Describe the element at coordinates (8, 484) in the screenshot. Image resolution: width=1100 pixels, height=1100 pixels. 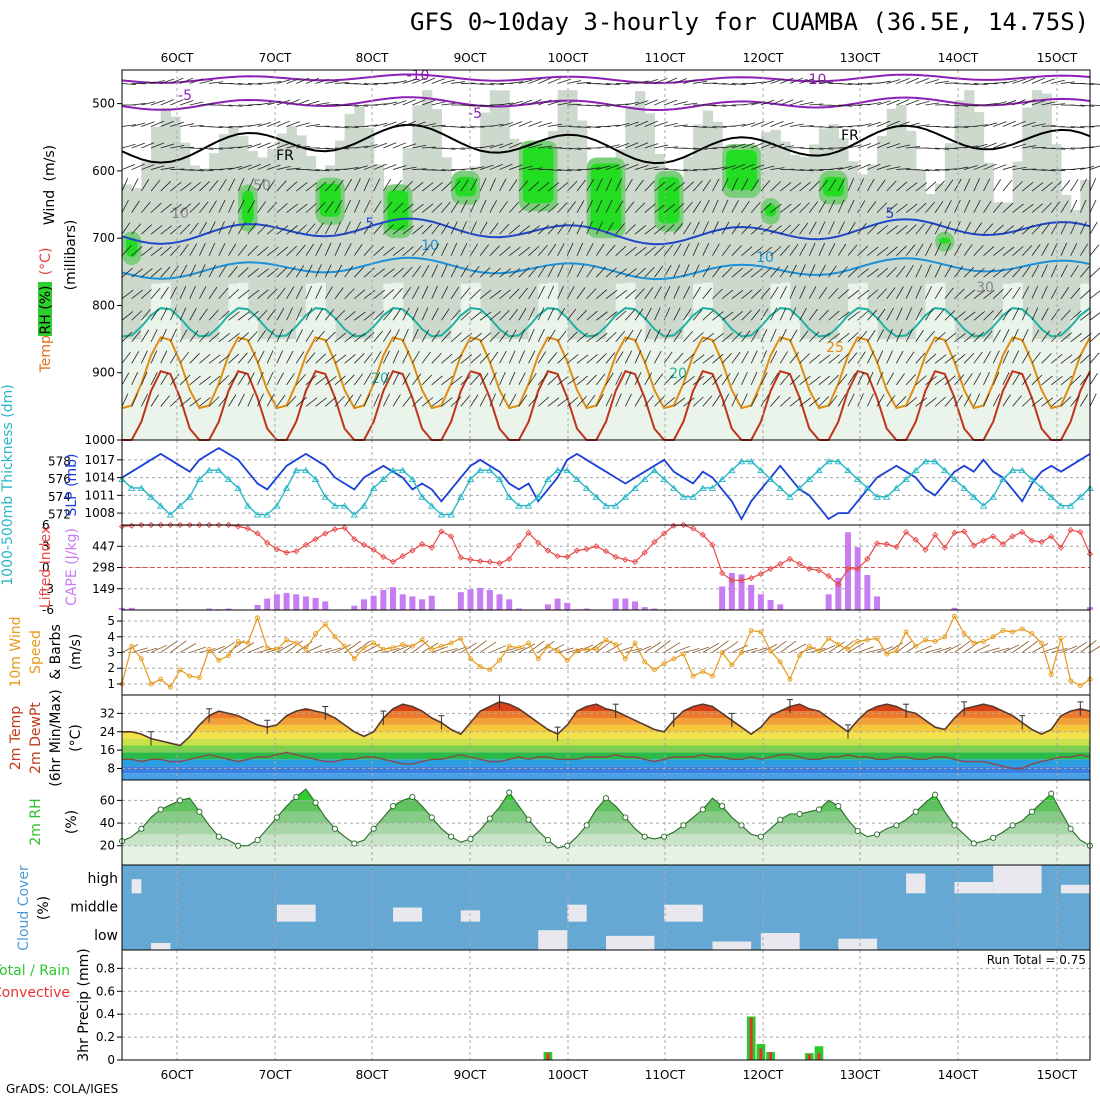
I see `thickness-axis-label: 1000-500mb Thickness (dm)` at that location.